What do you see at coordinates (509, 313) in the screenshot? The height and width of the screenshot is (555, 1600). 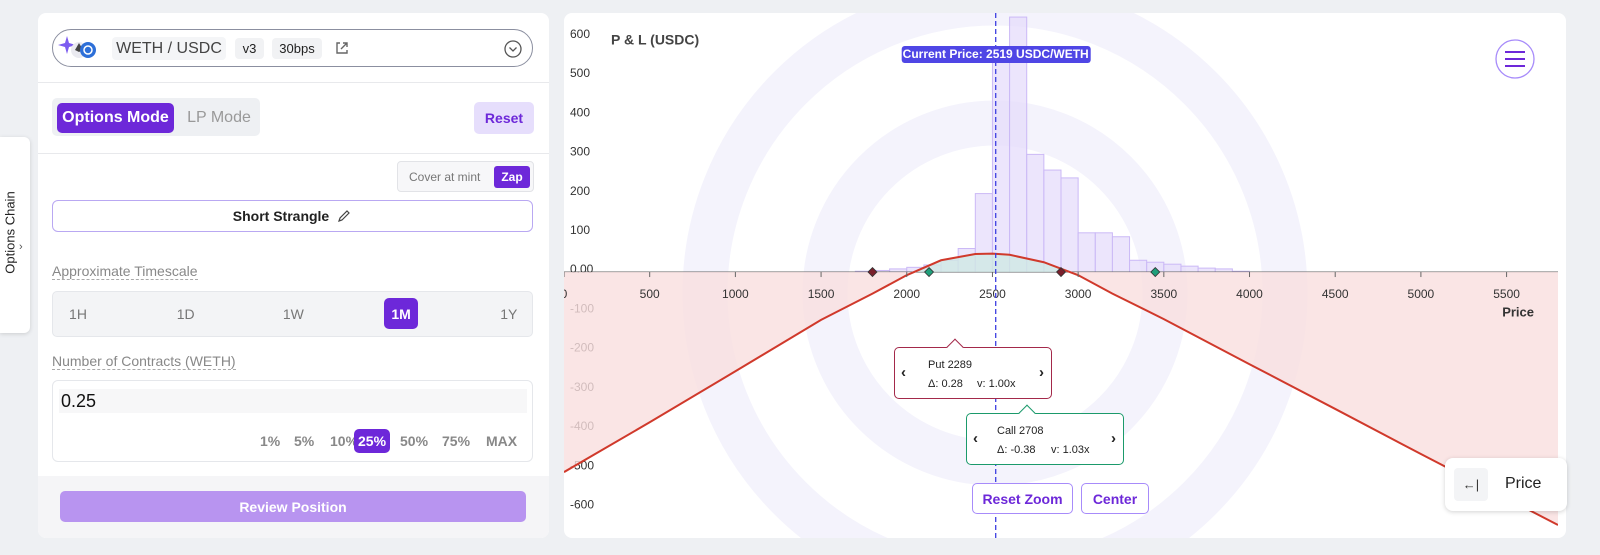 I see `timescale-option: 1Y` at bounding box center [509, 313].